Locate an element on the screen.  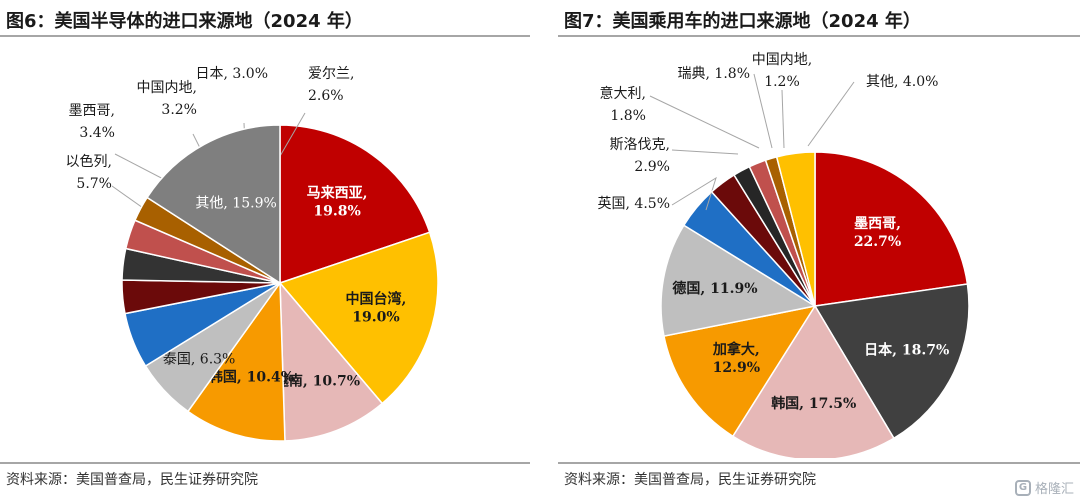
watermark-text: 格隆汇 is located at coordinates (1054, 489).